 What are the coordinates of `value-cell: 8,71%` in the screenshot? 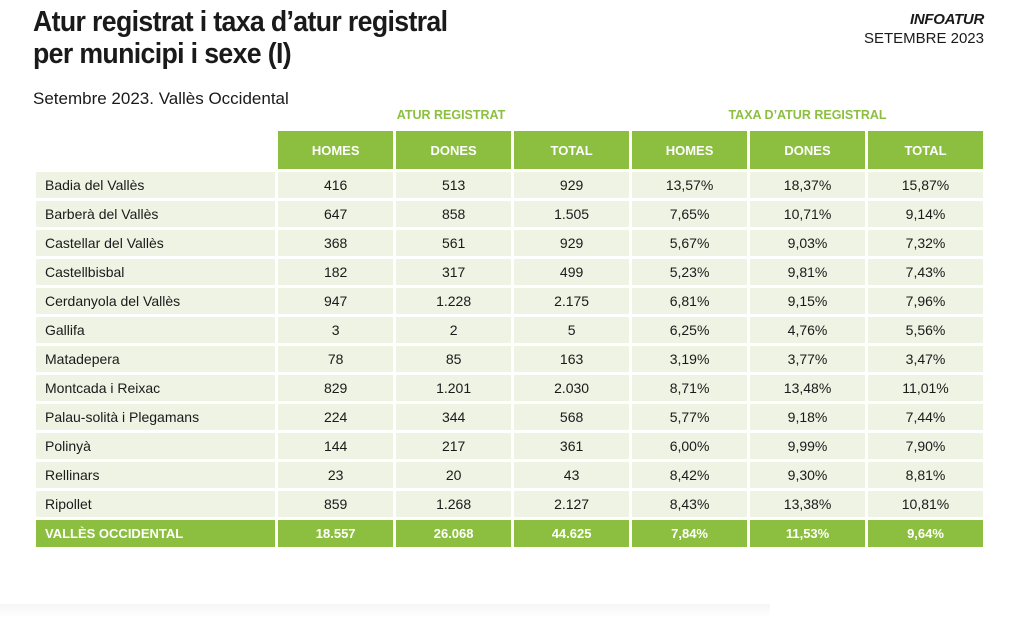 It's located at (690, 388).